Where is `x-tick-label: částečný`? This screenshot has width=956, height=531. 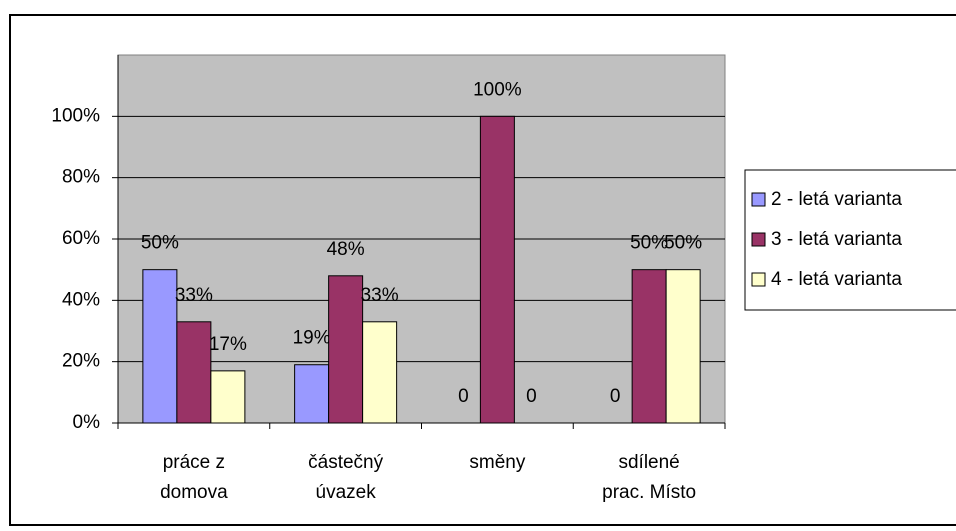
x-tick-label: částečný is located at coordinates (345, 462).